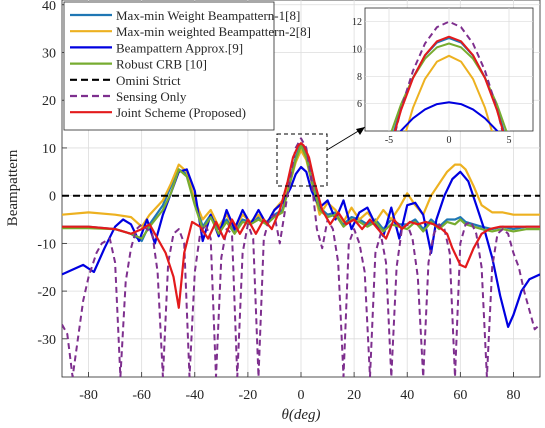 This screenshot has width=545, height=428. Describe the element at coordinates (248, 395) in the screenshot. I see `x-tick-label: -20` at that location.